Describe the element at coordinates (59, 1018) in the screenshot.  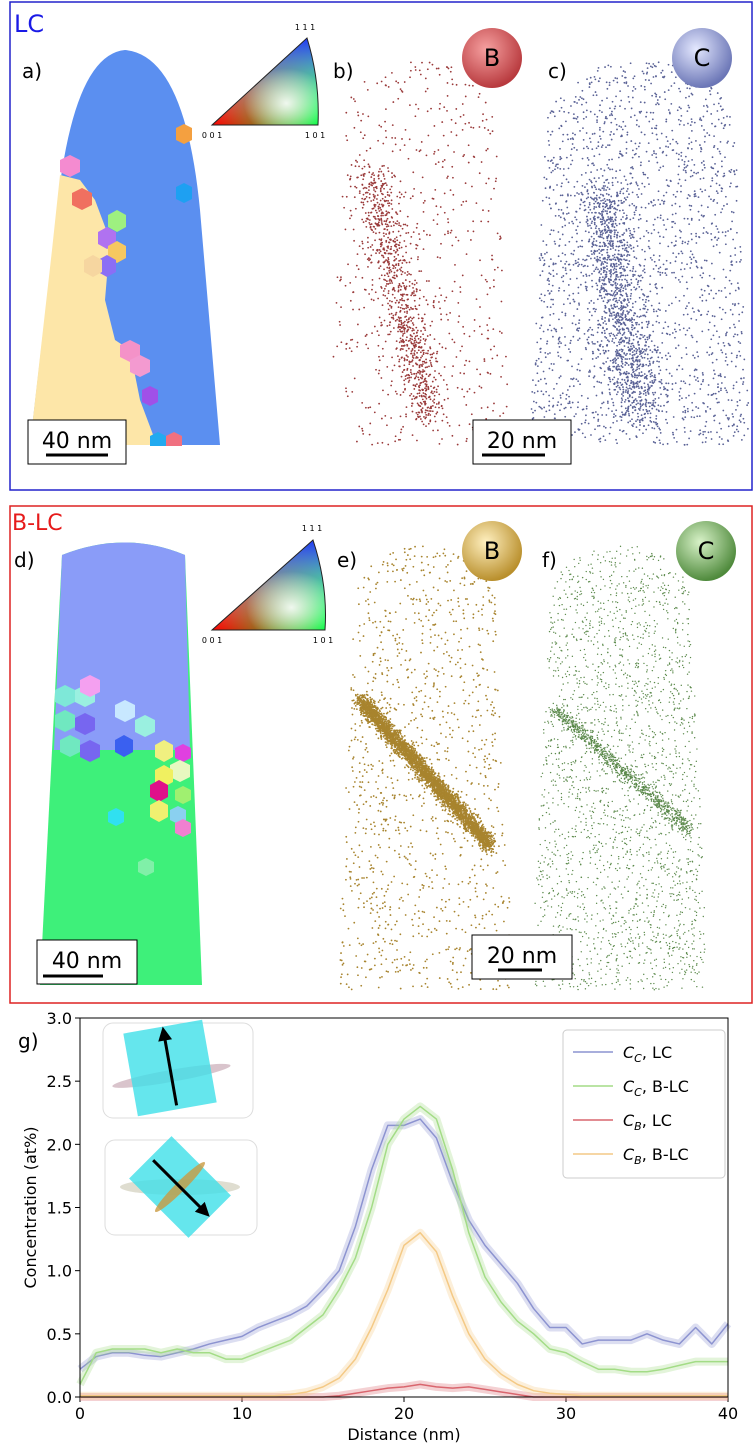
I see `y-tick-label: 3.0` at that location.